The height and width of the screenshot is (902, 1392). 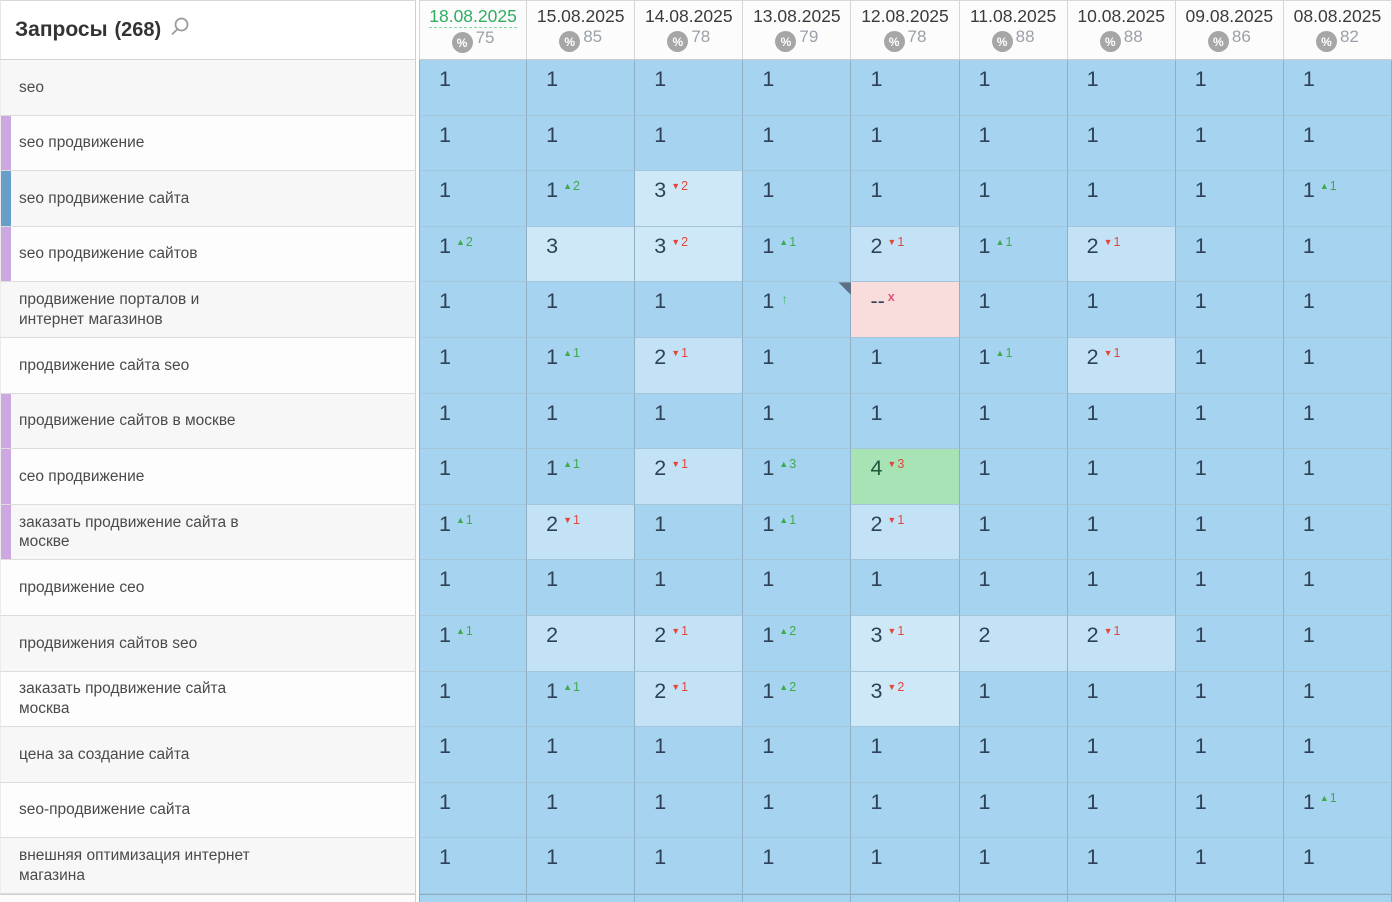 What do you see at coordinates (208, 699) in the screenshot?
I see `query-row: заказать продвижение сайта москва` at bounding box center [208, 699].